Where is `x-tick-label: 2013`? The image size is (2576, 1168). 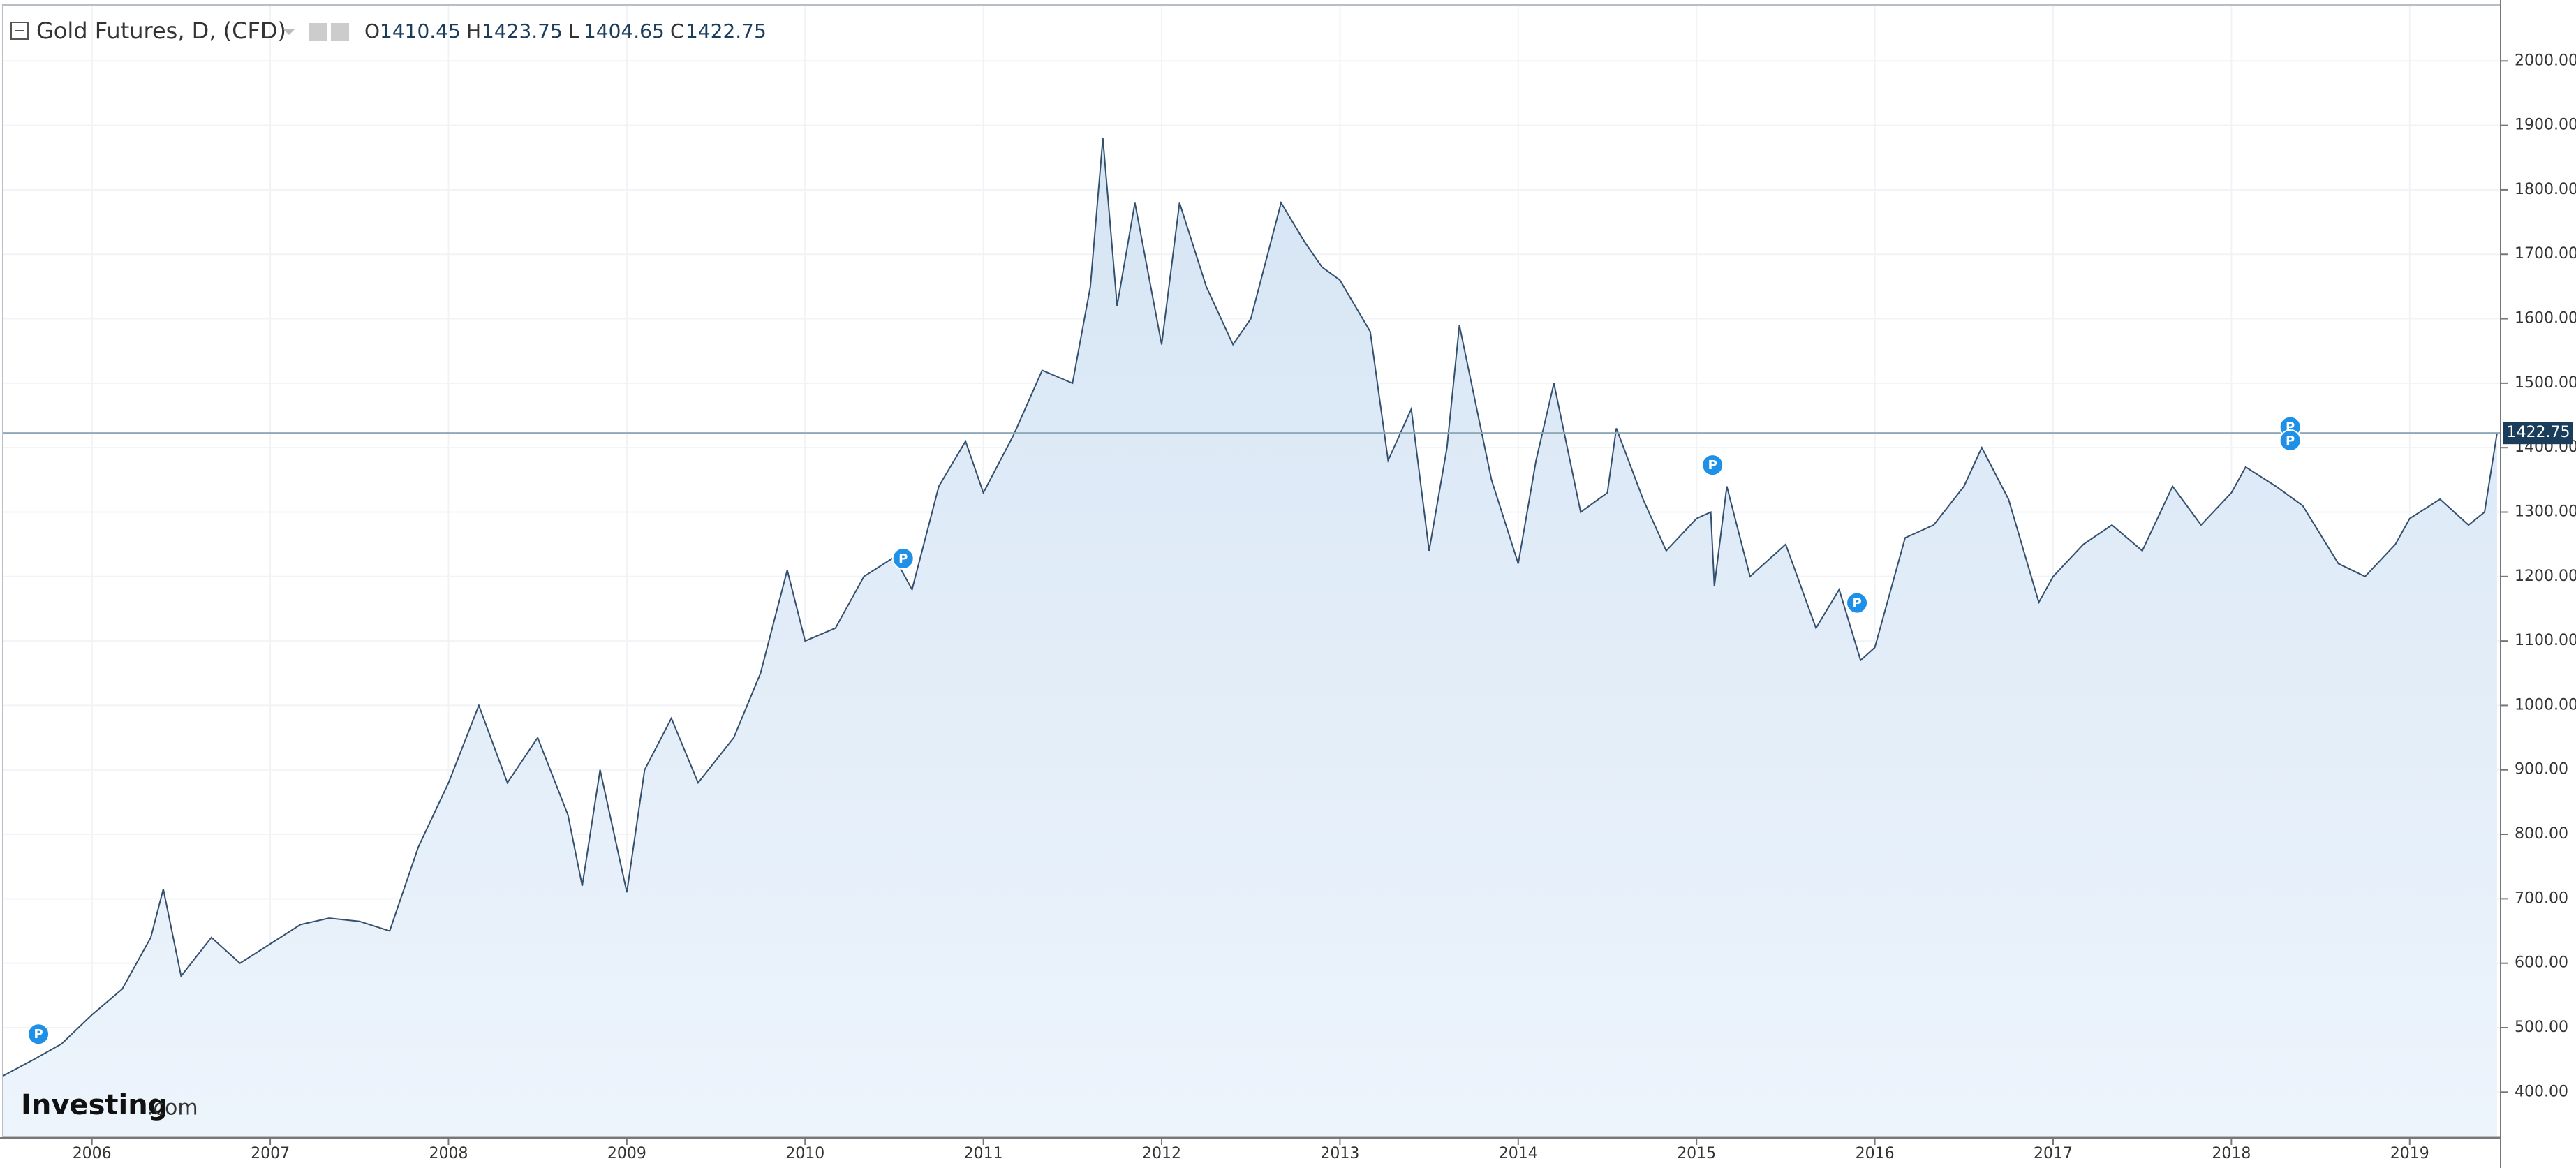
x-tick-label: 2013 is located at coordinates (1339, 1153).